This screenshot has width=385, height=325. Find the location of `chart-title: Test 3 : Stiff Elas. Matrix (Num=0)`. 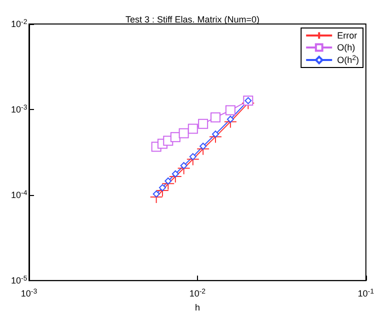

chart-title: Test 3 : Stiff Elas. Matrix (Num=0) is located at coordinates (192, 19).